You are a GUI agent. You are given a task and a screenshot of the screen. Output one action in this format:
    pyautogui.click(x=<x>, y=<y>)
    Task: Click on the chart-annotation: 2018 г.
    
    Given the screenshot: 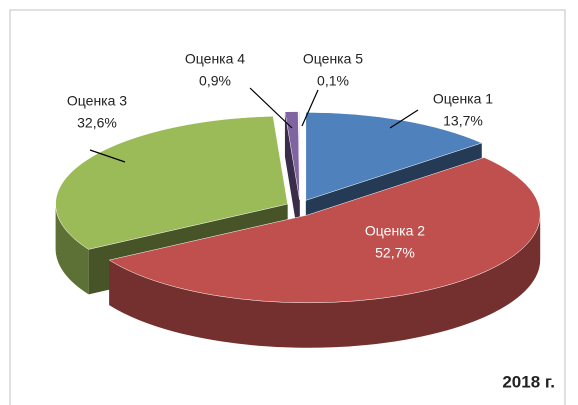 What is the action you would take?
    pyautogui.click(x=528, y=381)
    